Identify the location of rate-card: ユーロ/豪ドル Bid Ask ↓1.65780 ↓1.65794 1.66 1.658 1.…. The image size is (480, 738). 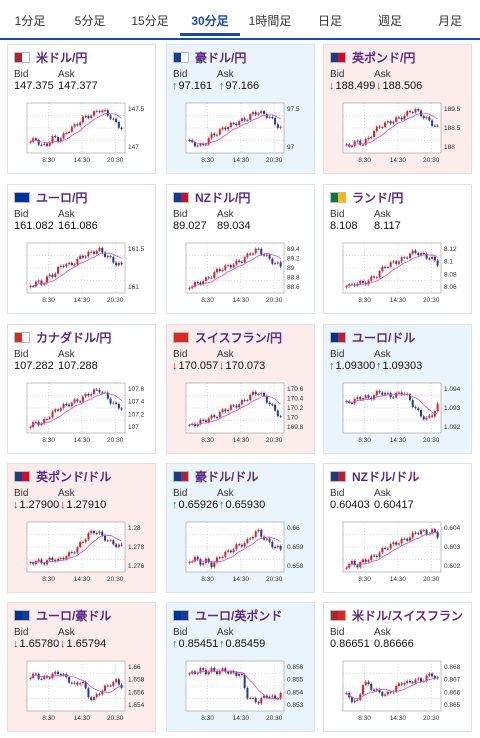
(81, 667).